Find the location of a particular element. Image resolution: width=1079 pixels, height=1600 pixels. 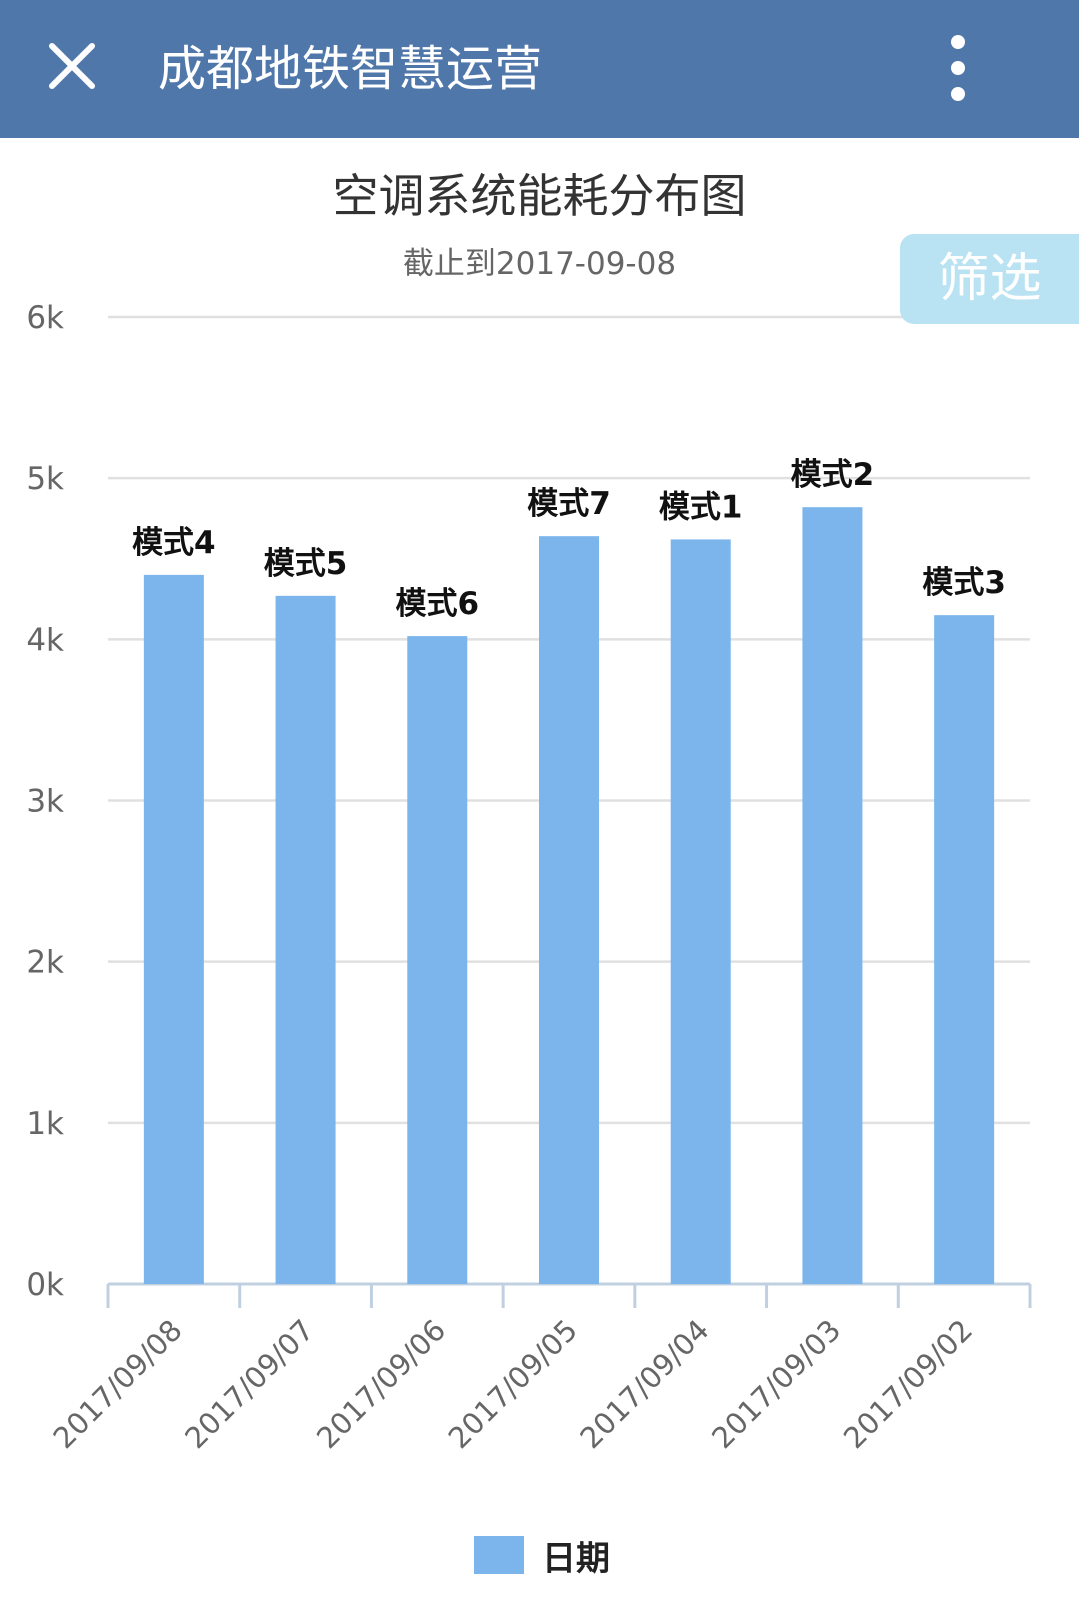

legend: 日期 is located at coordinates (542, 1556).